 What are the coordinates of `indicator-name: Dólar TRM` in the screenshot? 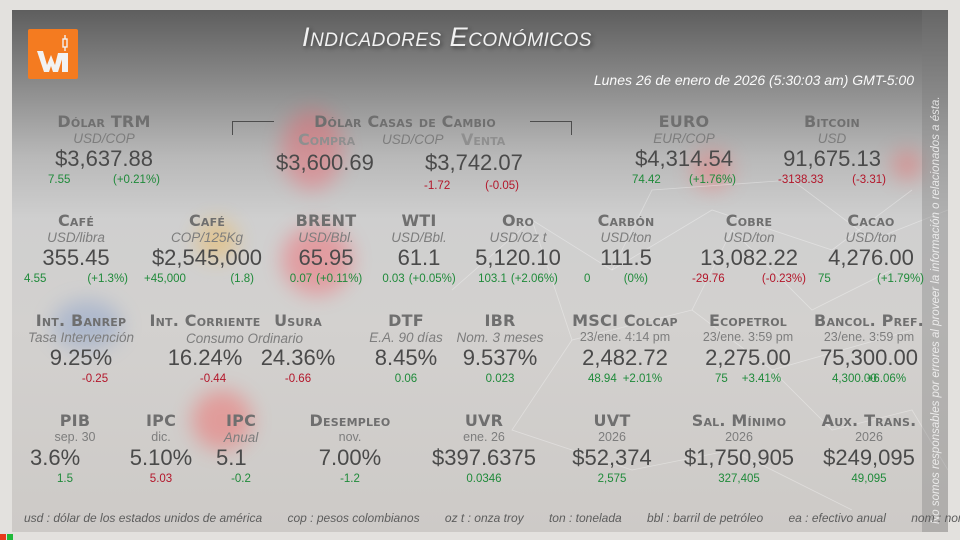 It's located at (104, 121).